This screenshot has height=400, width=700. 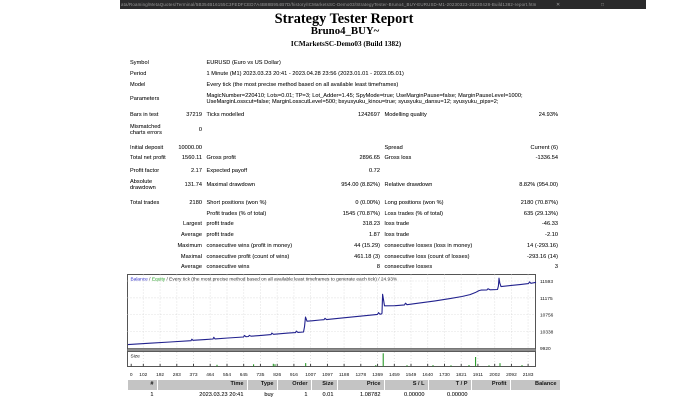 What do you see at coordinates (547, 316) in the screenshot?
I see `svg-text: 10756` at bounding box center [547, 316].